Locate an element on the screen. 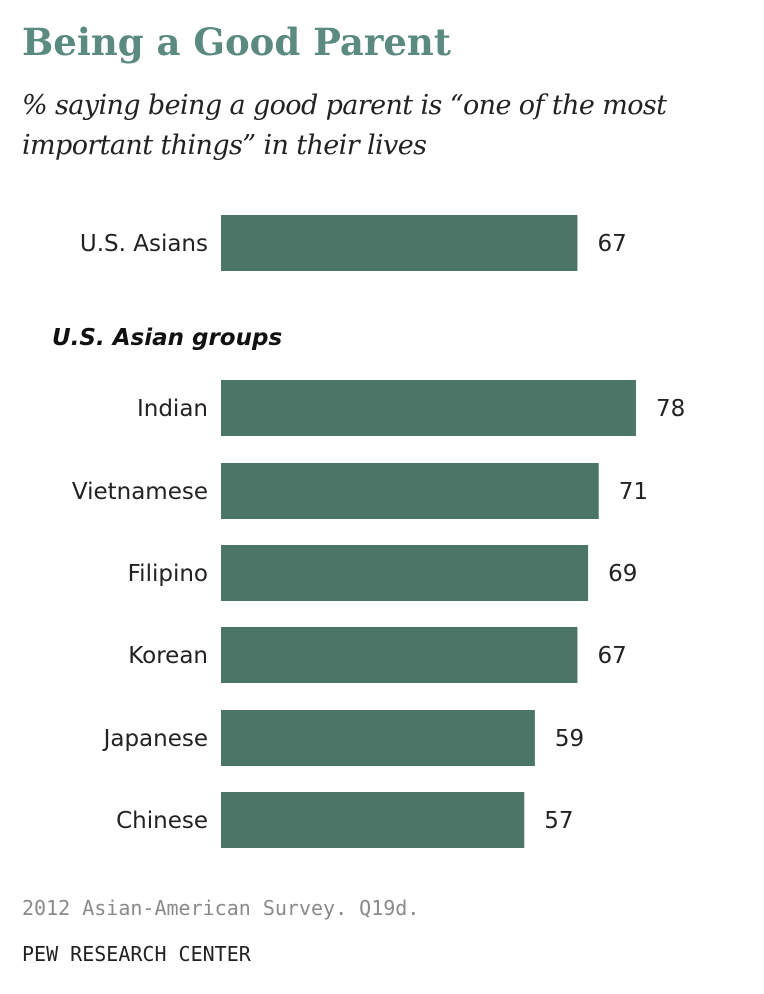 The image size is (764, 994). category-label-vietnamese: Vietnamese is located at coordinates (140, 492).